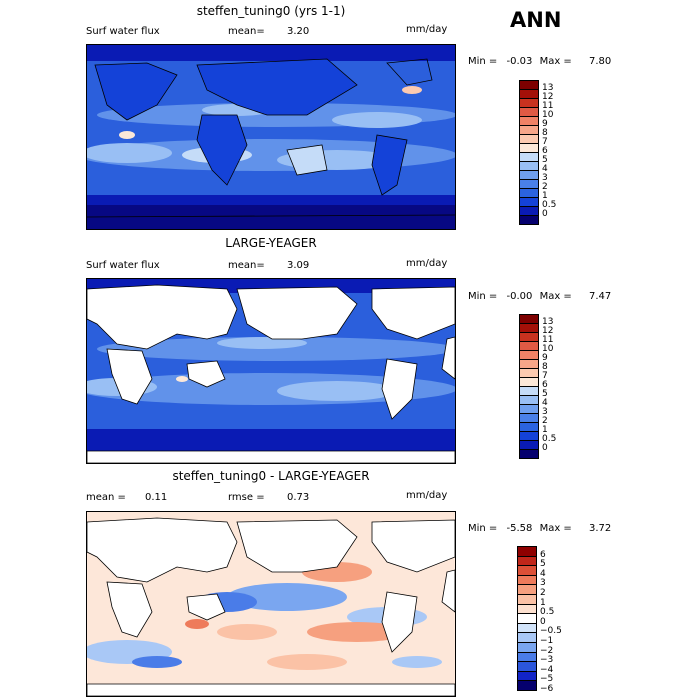 The image size is (700, 700). Describe the element at coordinates (539, 61) in the screenshot. I see `panel1-minmax: Min = -0.03 Max = 7.80` at that location.